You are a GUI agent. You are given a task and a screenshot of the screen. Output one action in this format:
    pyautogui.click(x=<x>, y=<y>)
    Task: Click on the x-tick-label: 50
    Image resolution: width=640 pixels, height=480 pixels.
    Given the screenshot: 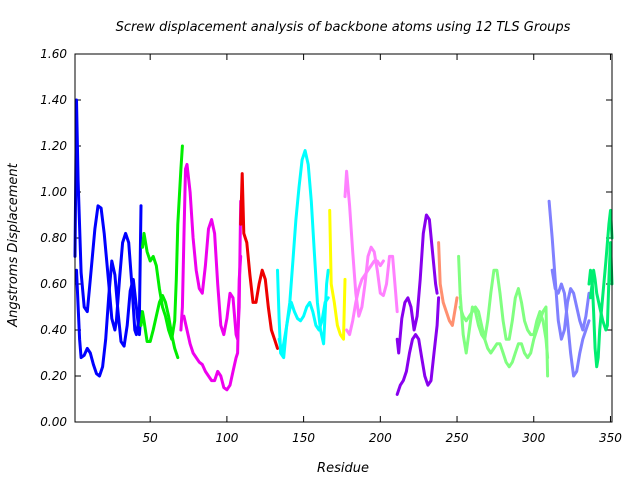 What is the action you would take?
    pyautogui.click(x=151, y=438)
    